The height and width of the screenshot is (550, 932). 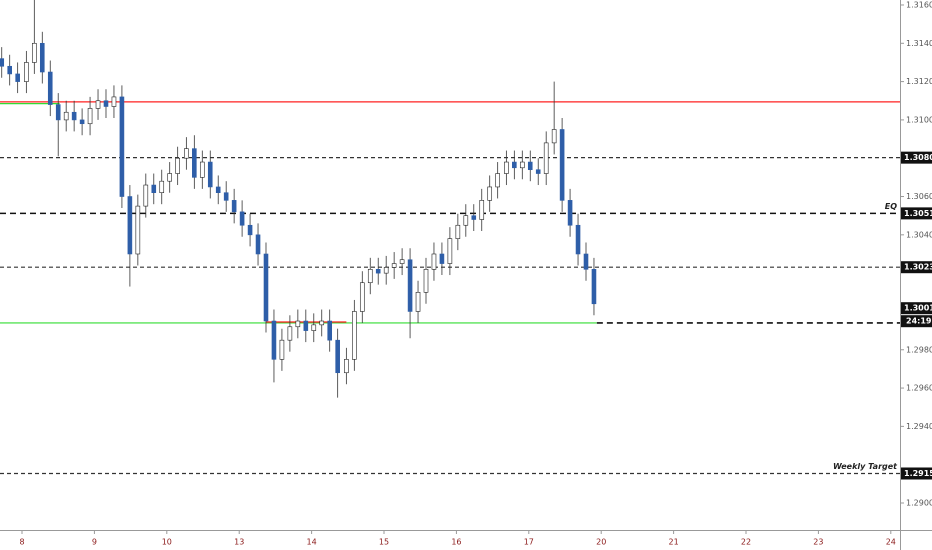 I want to click on countdown-box, so click(x=916, y=321).